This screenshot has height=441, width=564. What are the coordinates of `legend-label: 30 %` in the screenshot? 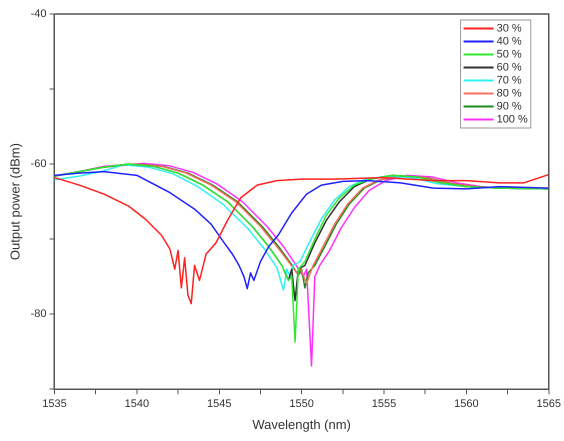 It's located at (509, 28).